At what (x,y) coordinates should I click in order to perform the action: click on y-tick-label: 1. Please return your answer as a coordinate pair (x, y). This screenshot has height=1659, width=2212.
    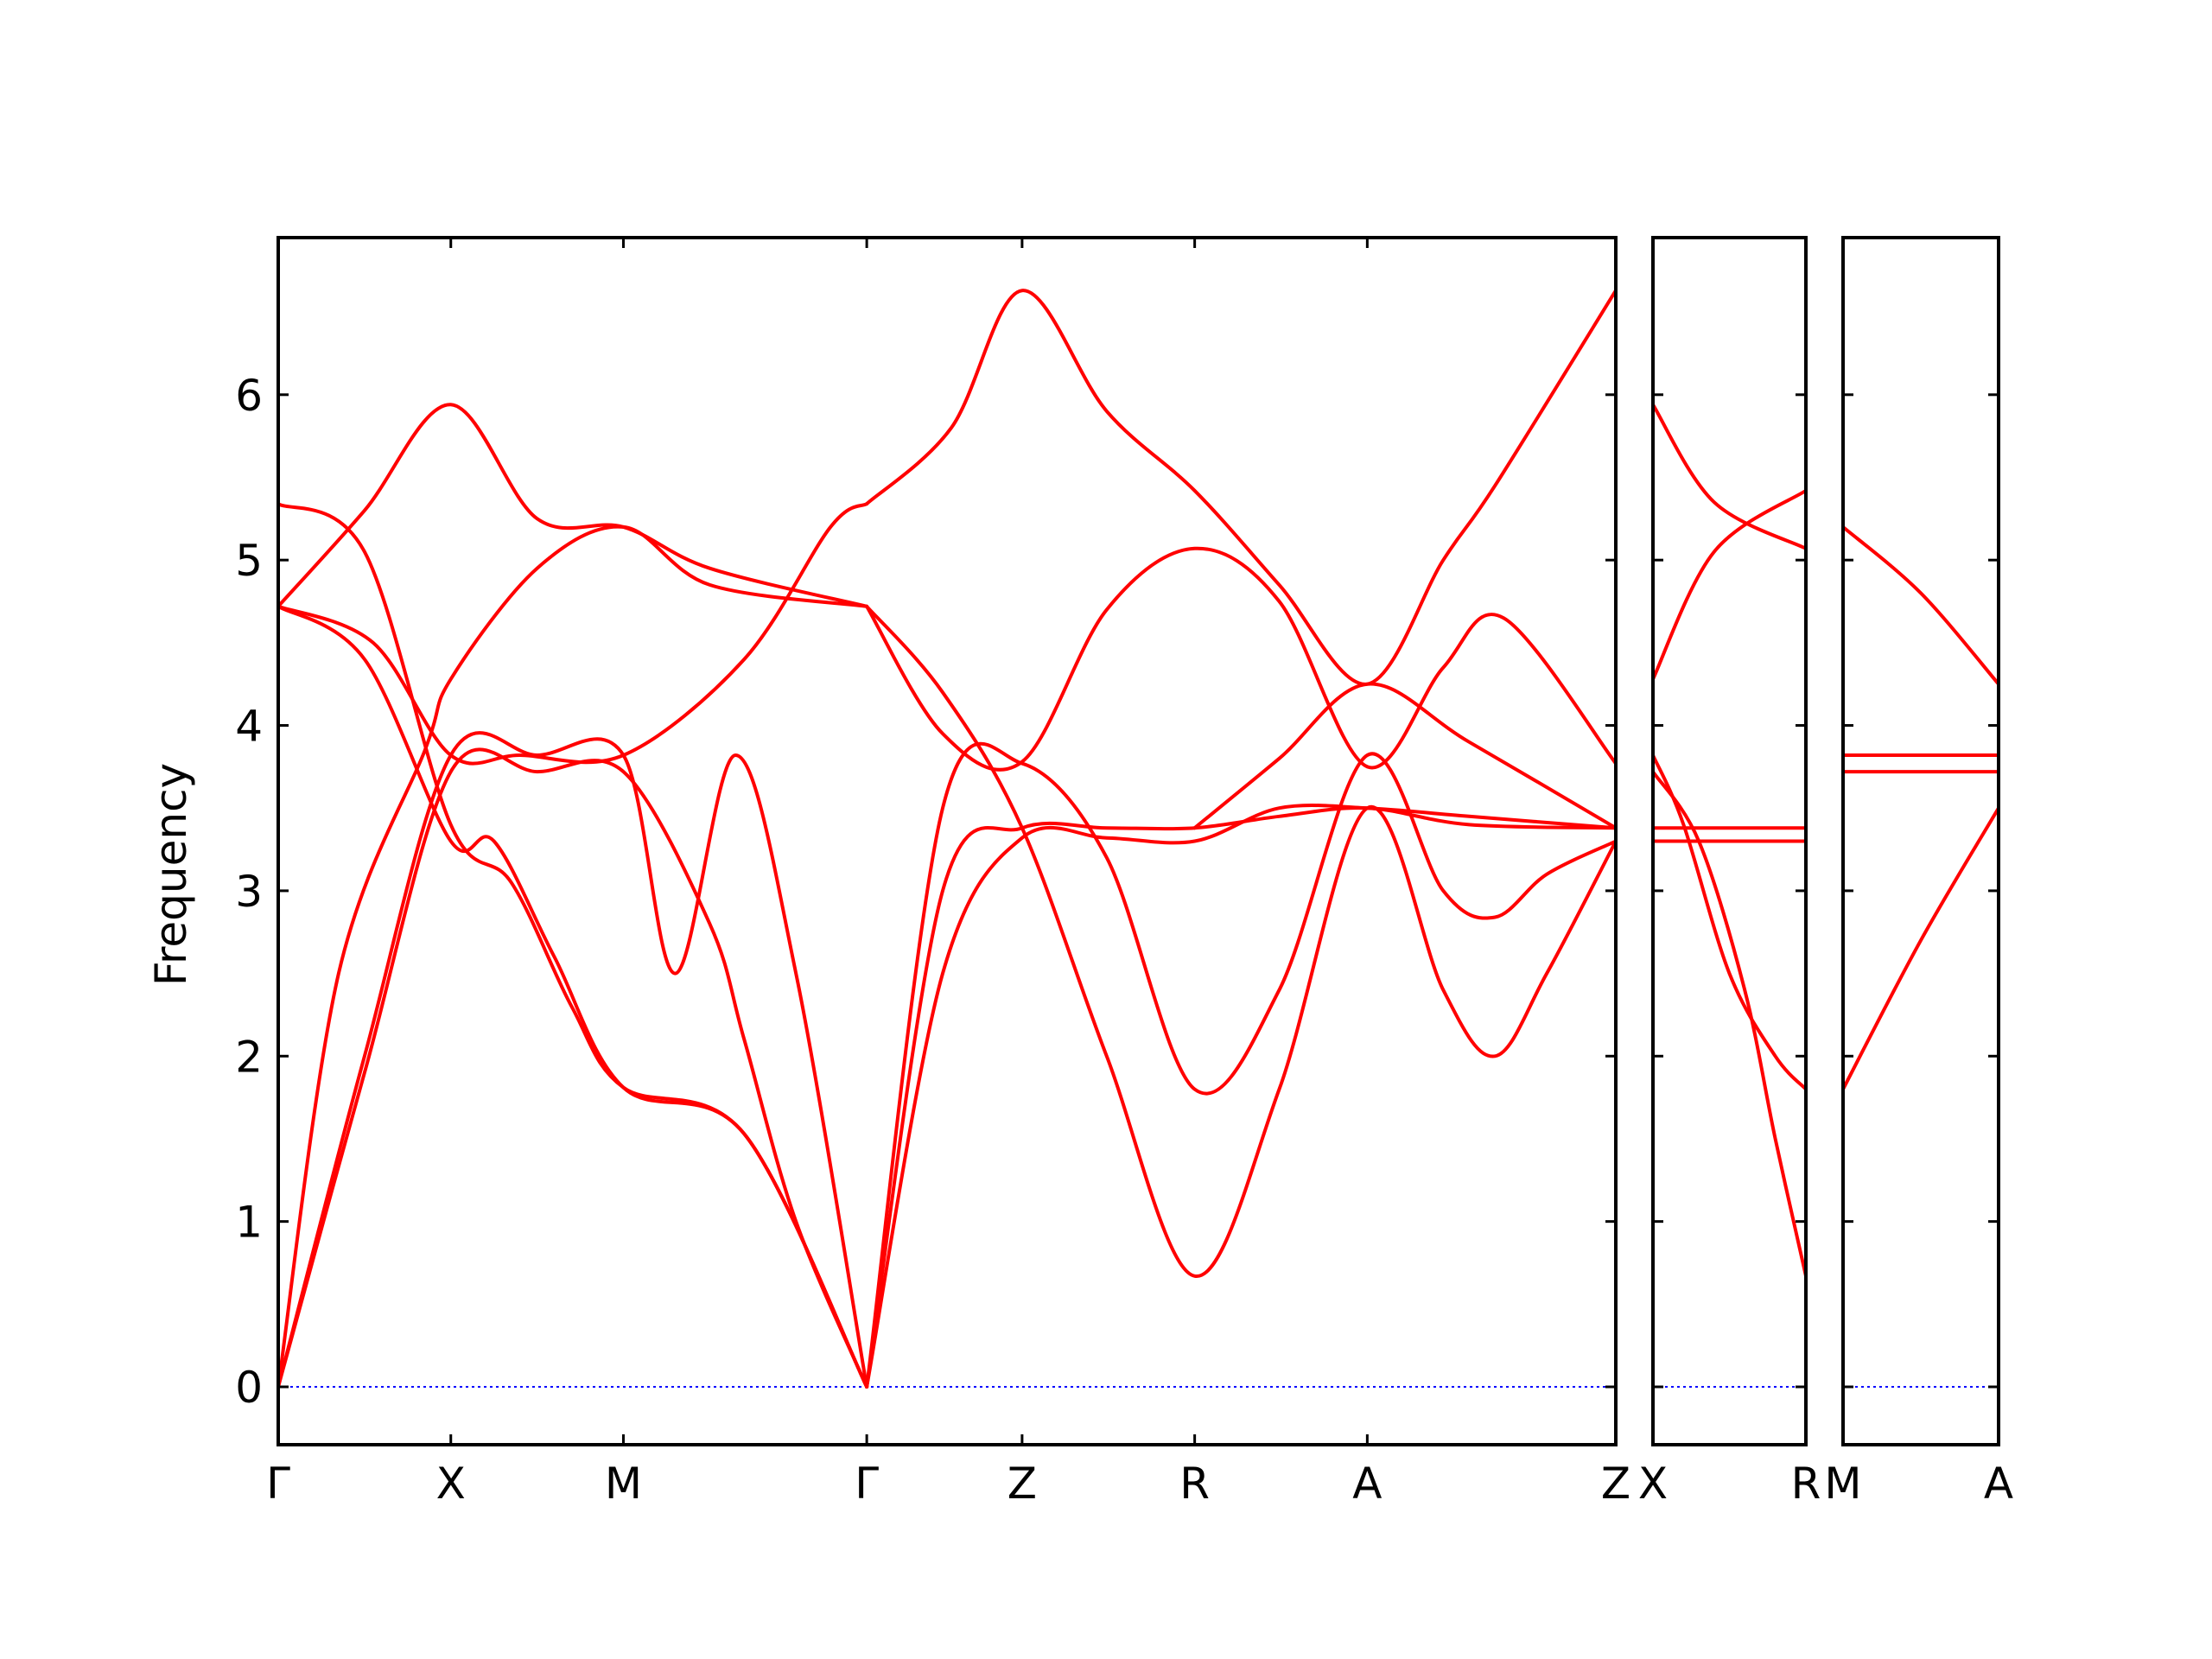
    Looking at the image, I should click on (249, 1223).